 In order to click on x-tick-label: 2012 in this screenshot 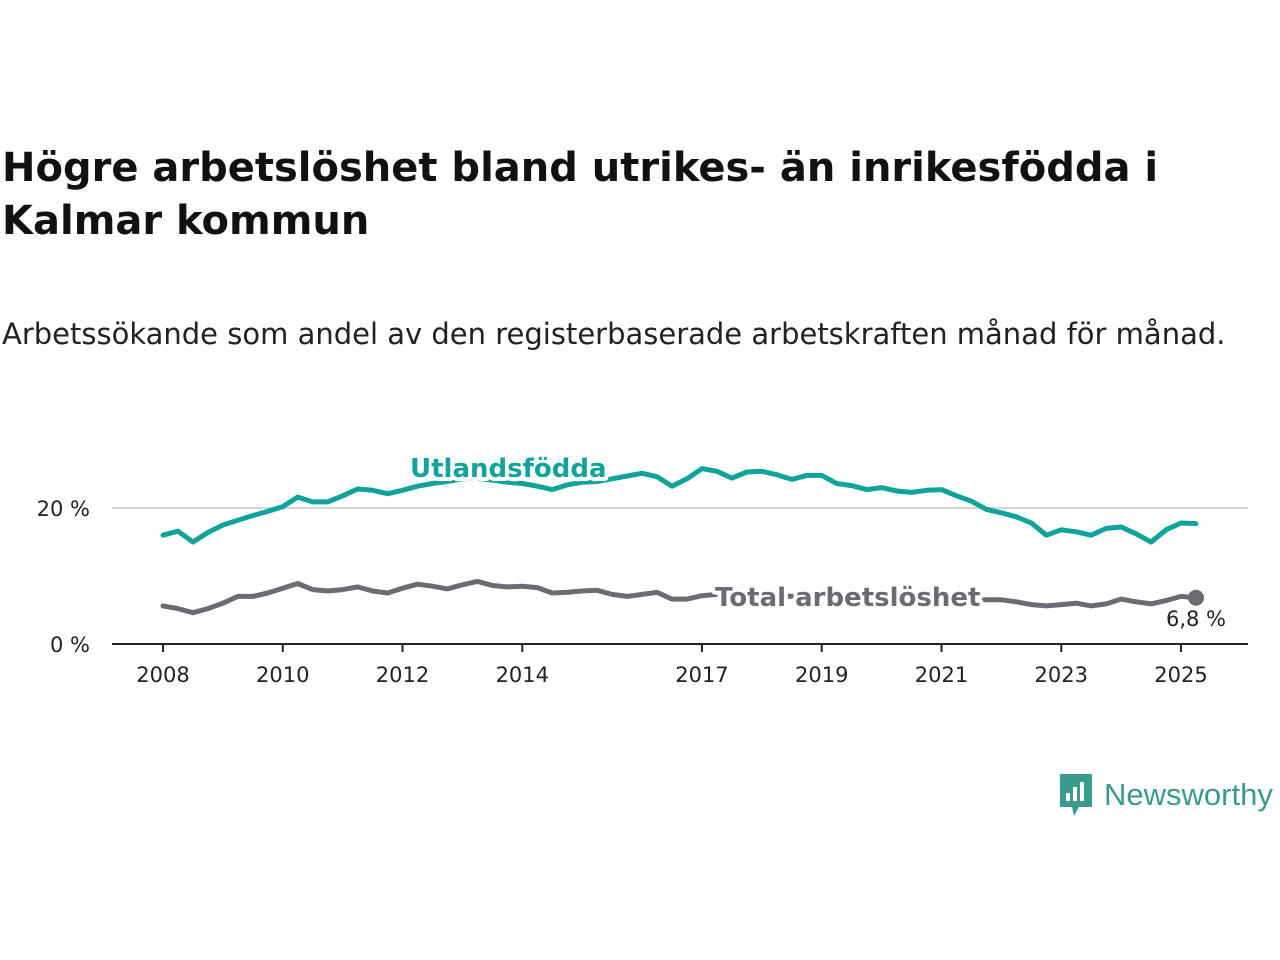, I will do `click(402, 675)`.